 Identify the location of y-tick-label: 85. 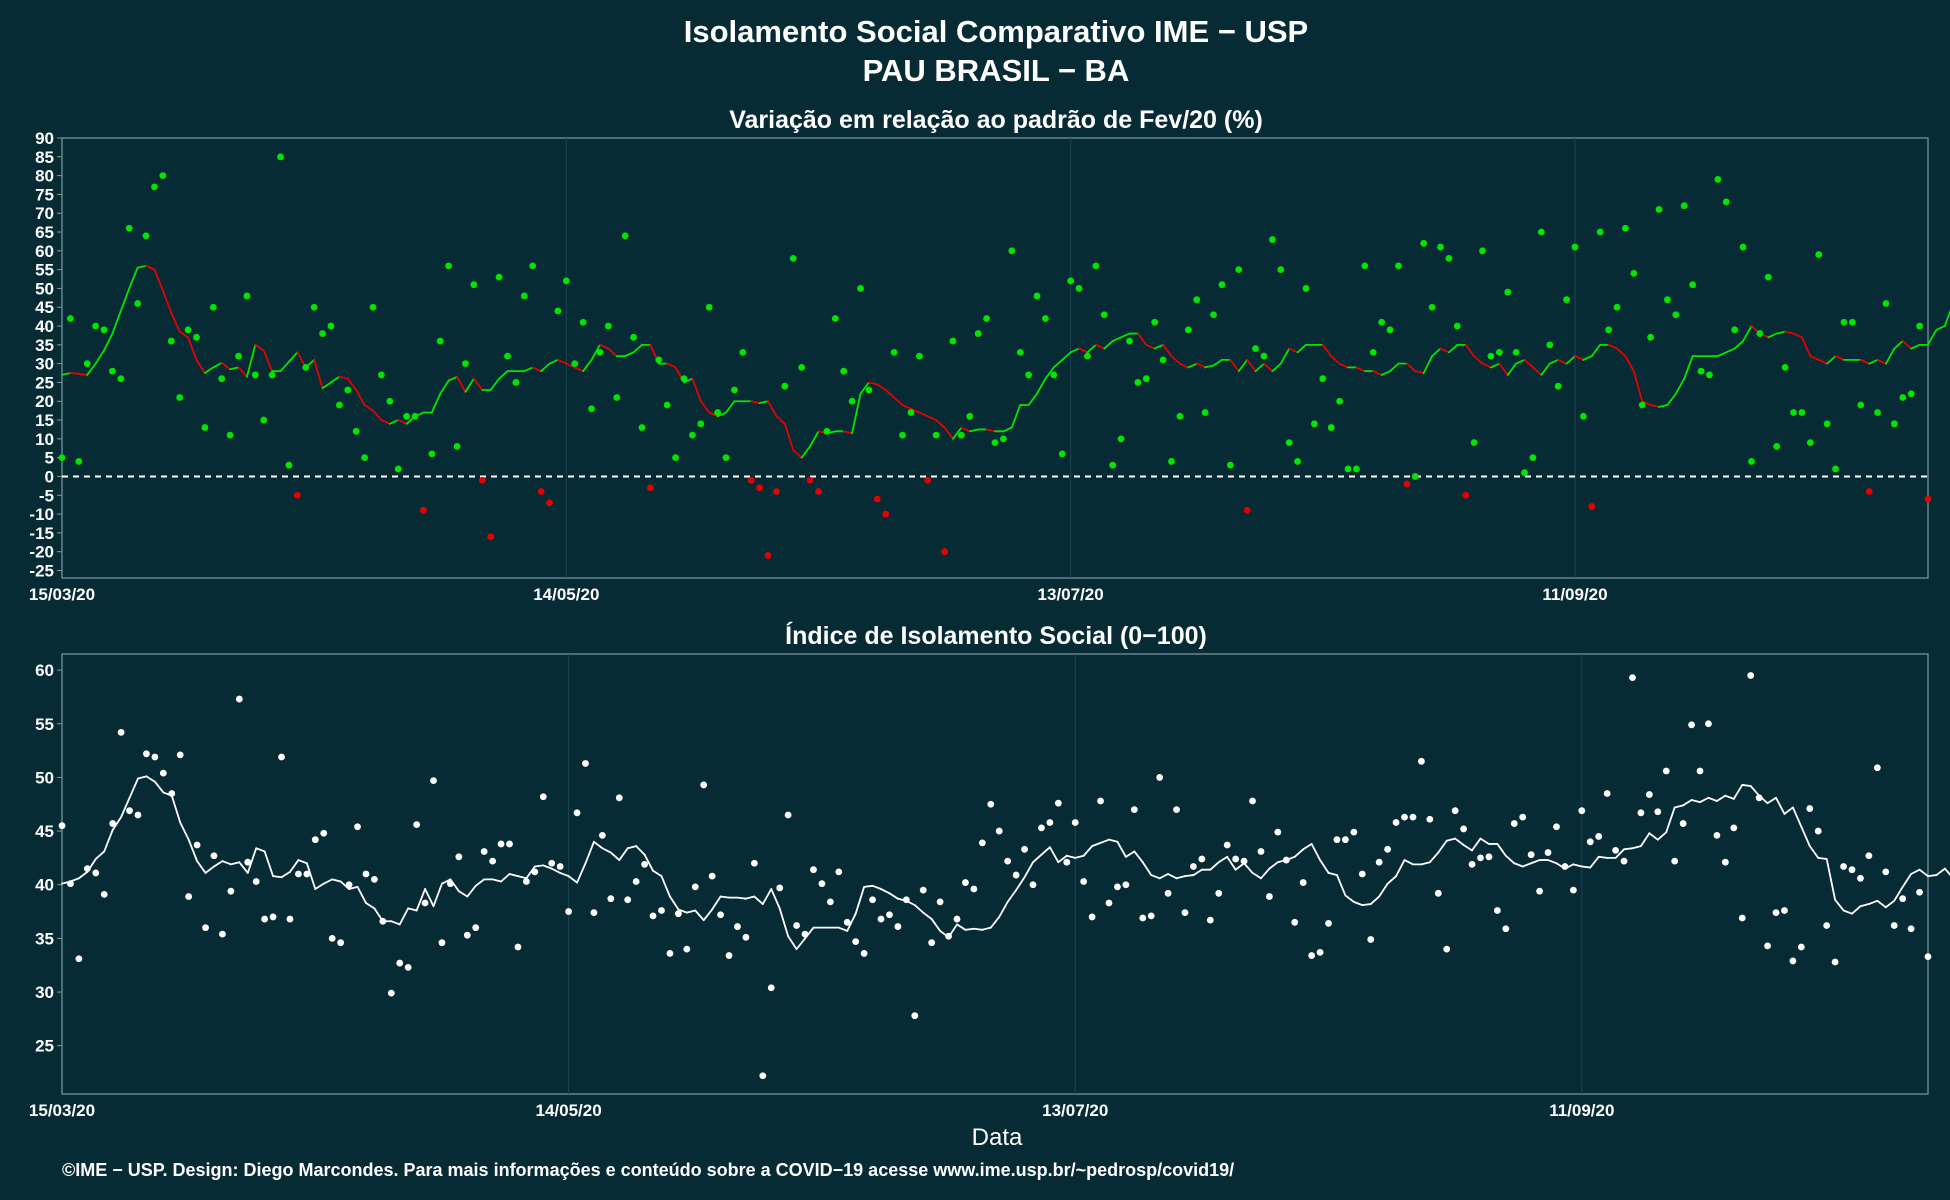
(44, 157).